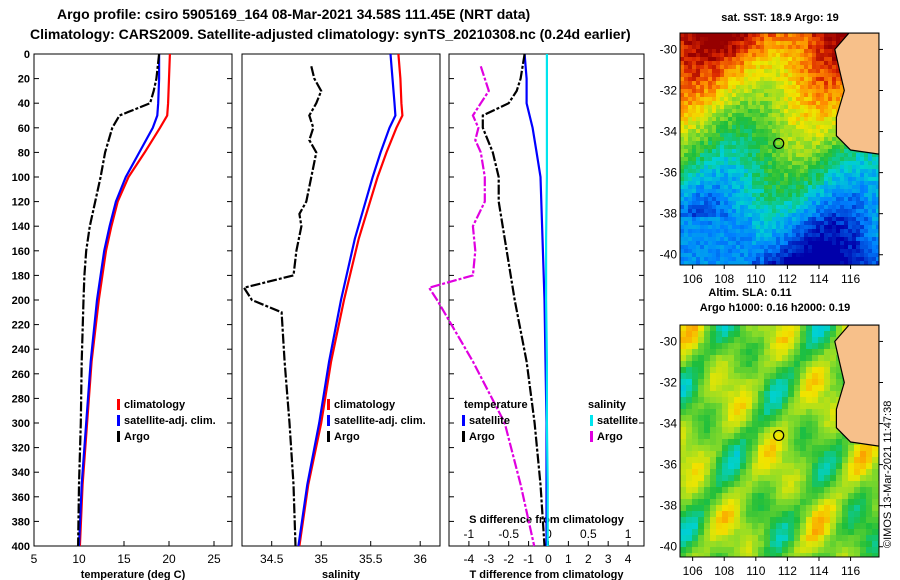 This screenshot has width=900, height=580. Describe the element at coordinates (546, 300) in the screenshot. I see `series-line-salinity-satellite` at that location.